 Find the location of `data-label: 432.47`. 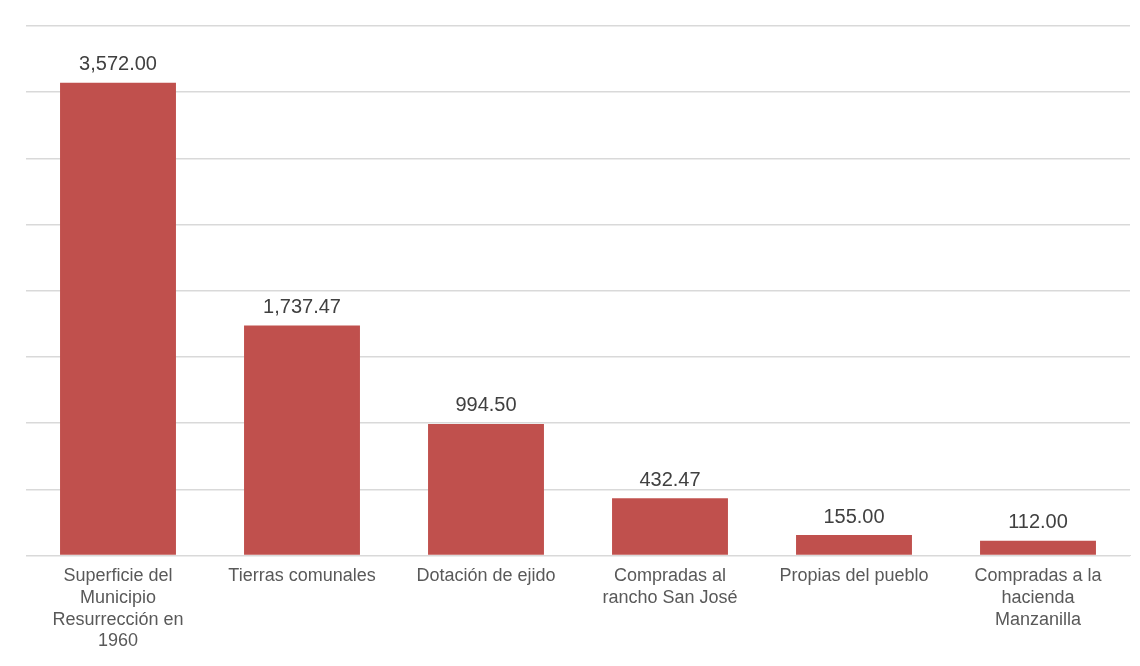

data-label: 432.47 is located at coordinates (670, 478).